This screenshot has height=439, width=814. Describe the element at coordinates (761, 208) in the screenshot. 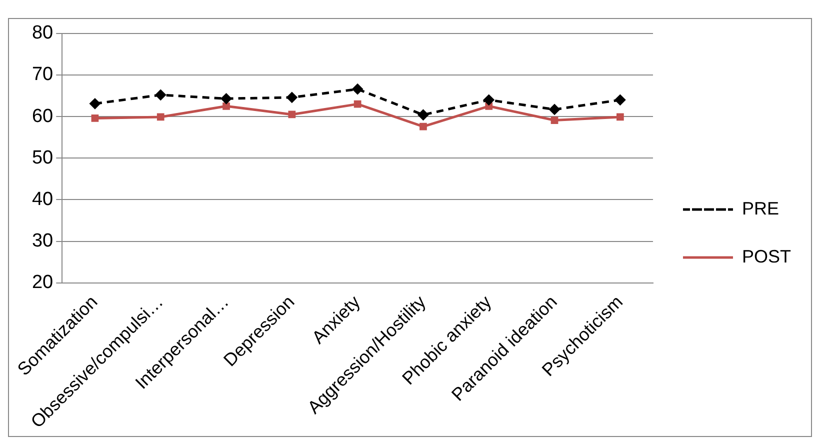

I see `legend-label: PRE` at that location.